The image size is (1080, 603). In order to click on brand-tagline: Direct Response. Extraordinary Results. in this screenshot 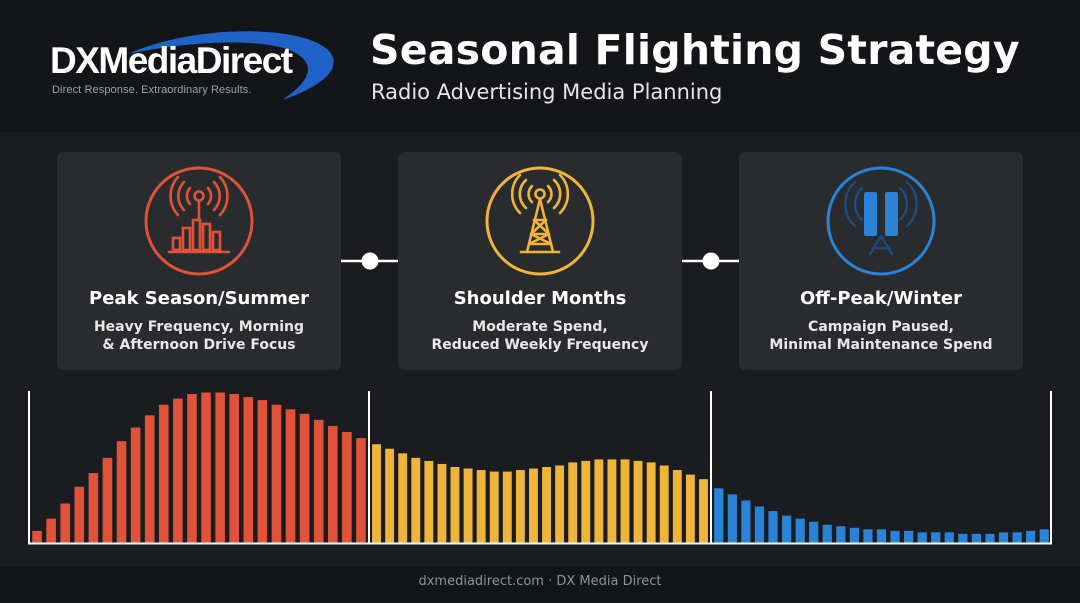, I will do `click(152, 90)`.